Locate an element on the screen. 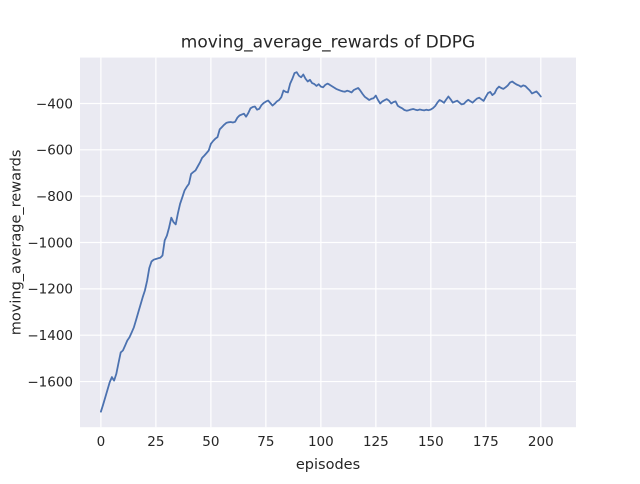  x-tick-label: 175 is located at coordinates (486, 442).